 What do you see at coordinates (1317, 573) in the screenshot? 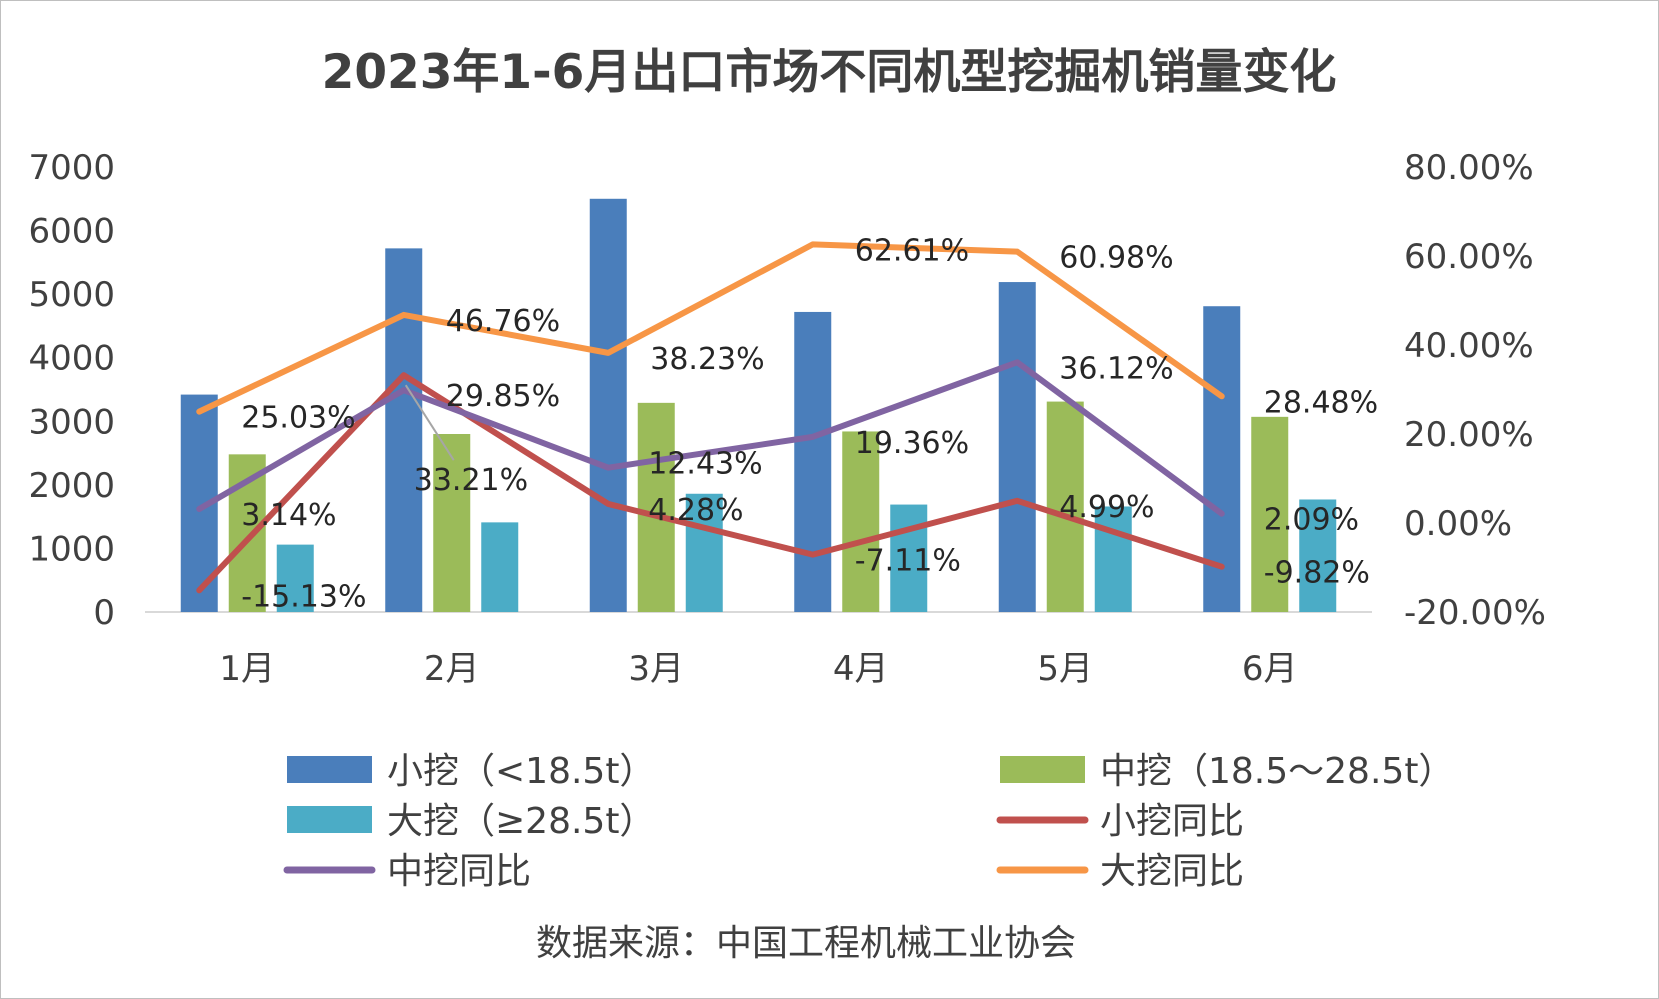
I see `data-label: -9.82%` at bounding box center [1317, 573].